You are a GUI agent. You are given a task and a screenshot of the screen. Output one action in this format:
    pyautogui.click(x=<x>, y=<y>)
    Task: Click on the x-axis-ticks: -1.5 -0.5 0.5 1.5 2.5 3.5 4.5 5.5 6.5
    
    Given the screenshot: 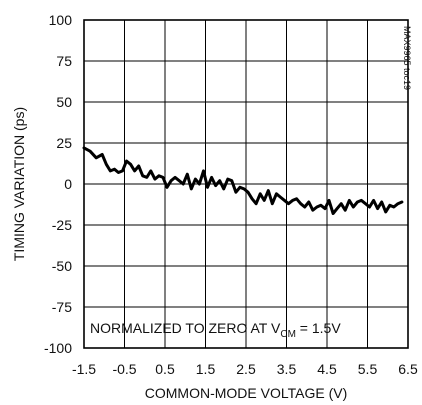 What is the action you would take?
    pyautogui.click(x=245, y=369)
    